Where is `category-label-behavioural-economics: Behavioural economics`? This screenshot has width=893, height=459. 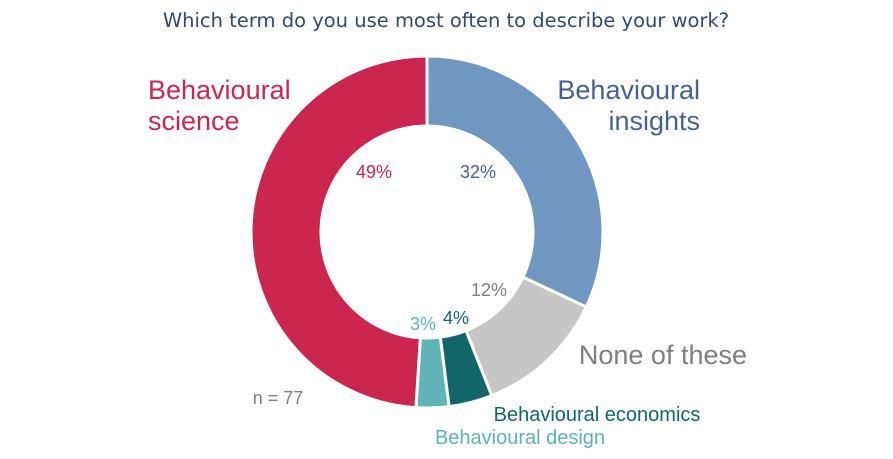
category-label-behavioural-economics: Behavioural economics is located at coordinates (597, 415).